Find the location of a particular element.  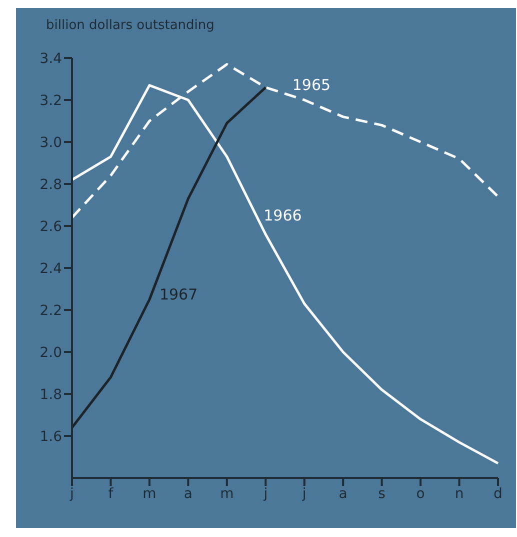

y-tick-label: 1.8 is located at coordinates (51, 394).